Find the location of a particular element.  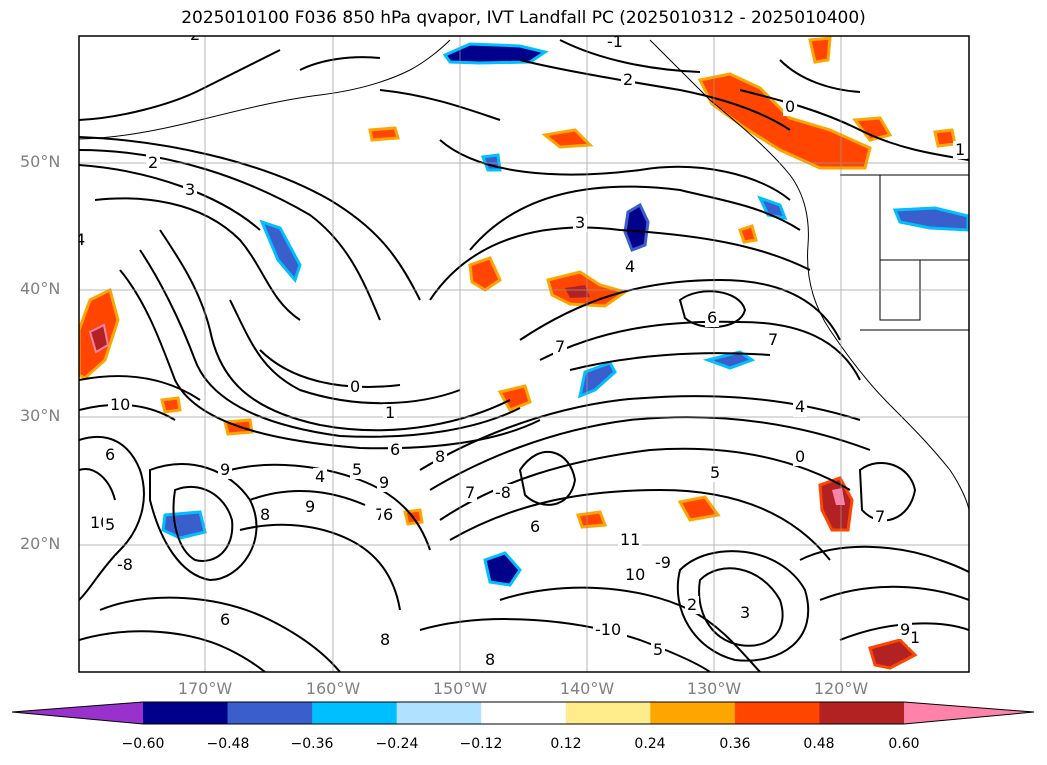

contour-label: 10 is located at coordinates (120, 404).